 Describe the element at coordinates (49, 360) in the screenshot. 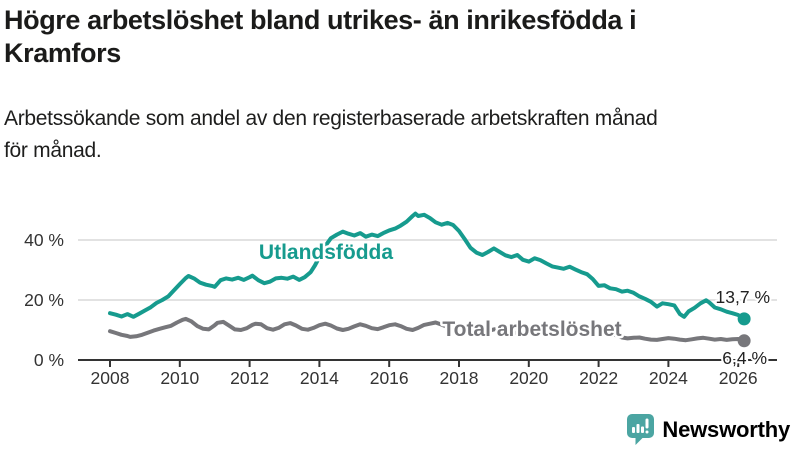

I see `y-axis-tick-label: 0 %` at that location.